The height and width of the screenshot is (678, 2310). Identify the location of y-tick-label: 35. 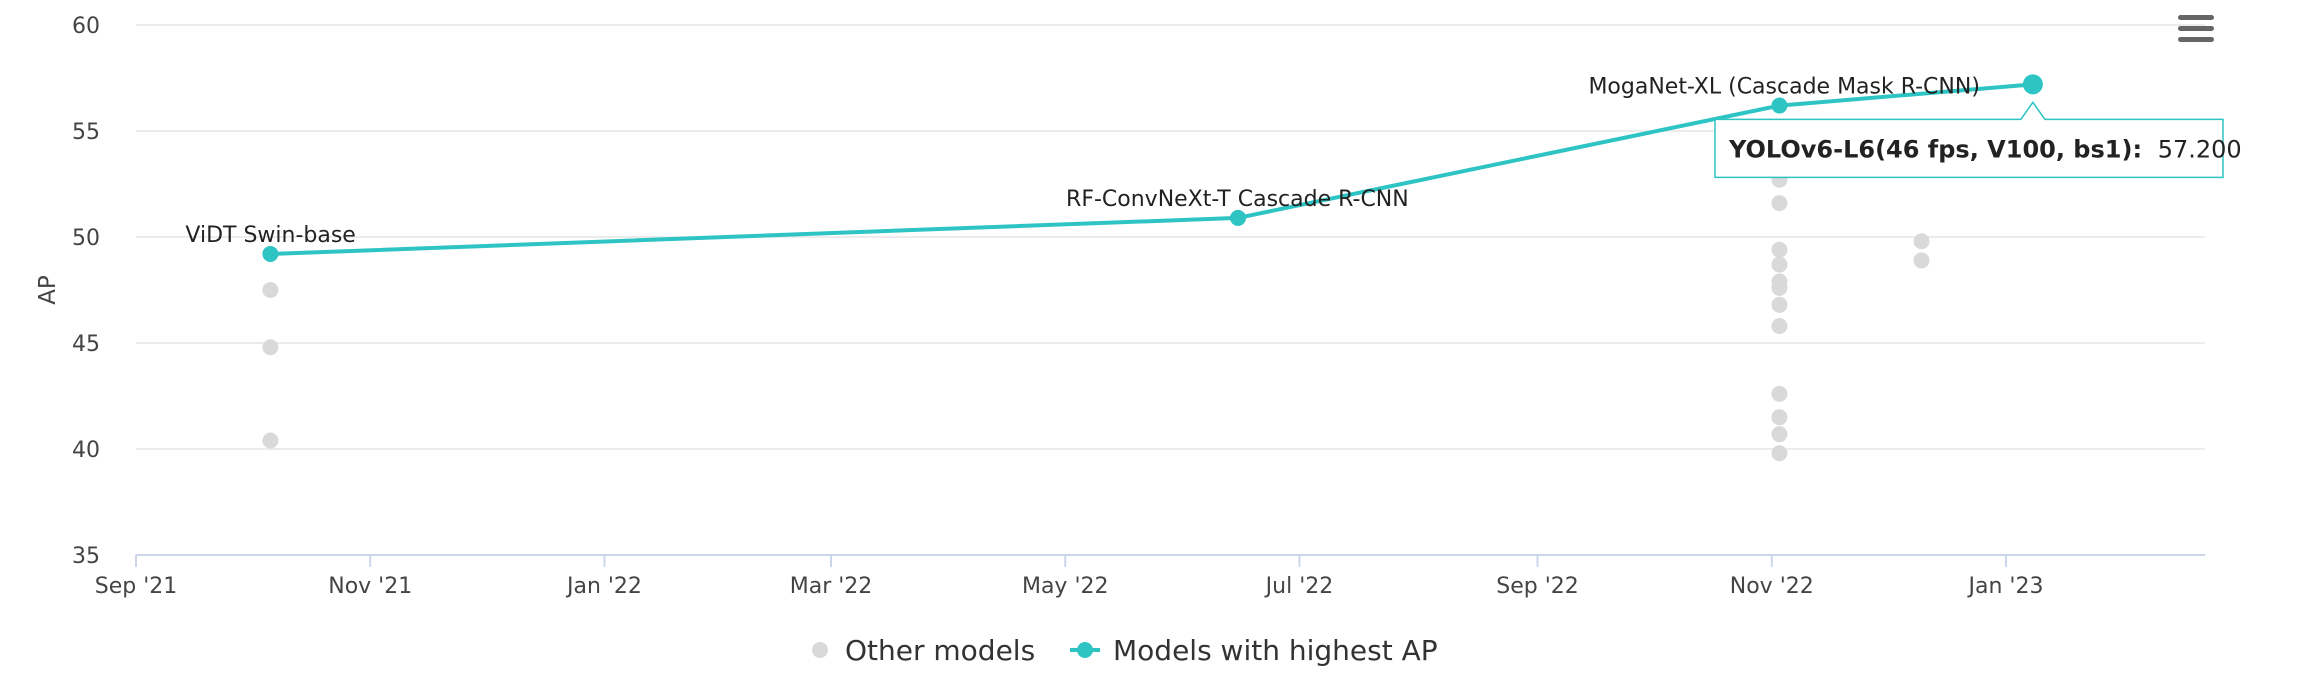
(86, 556).